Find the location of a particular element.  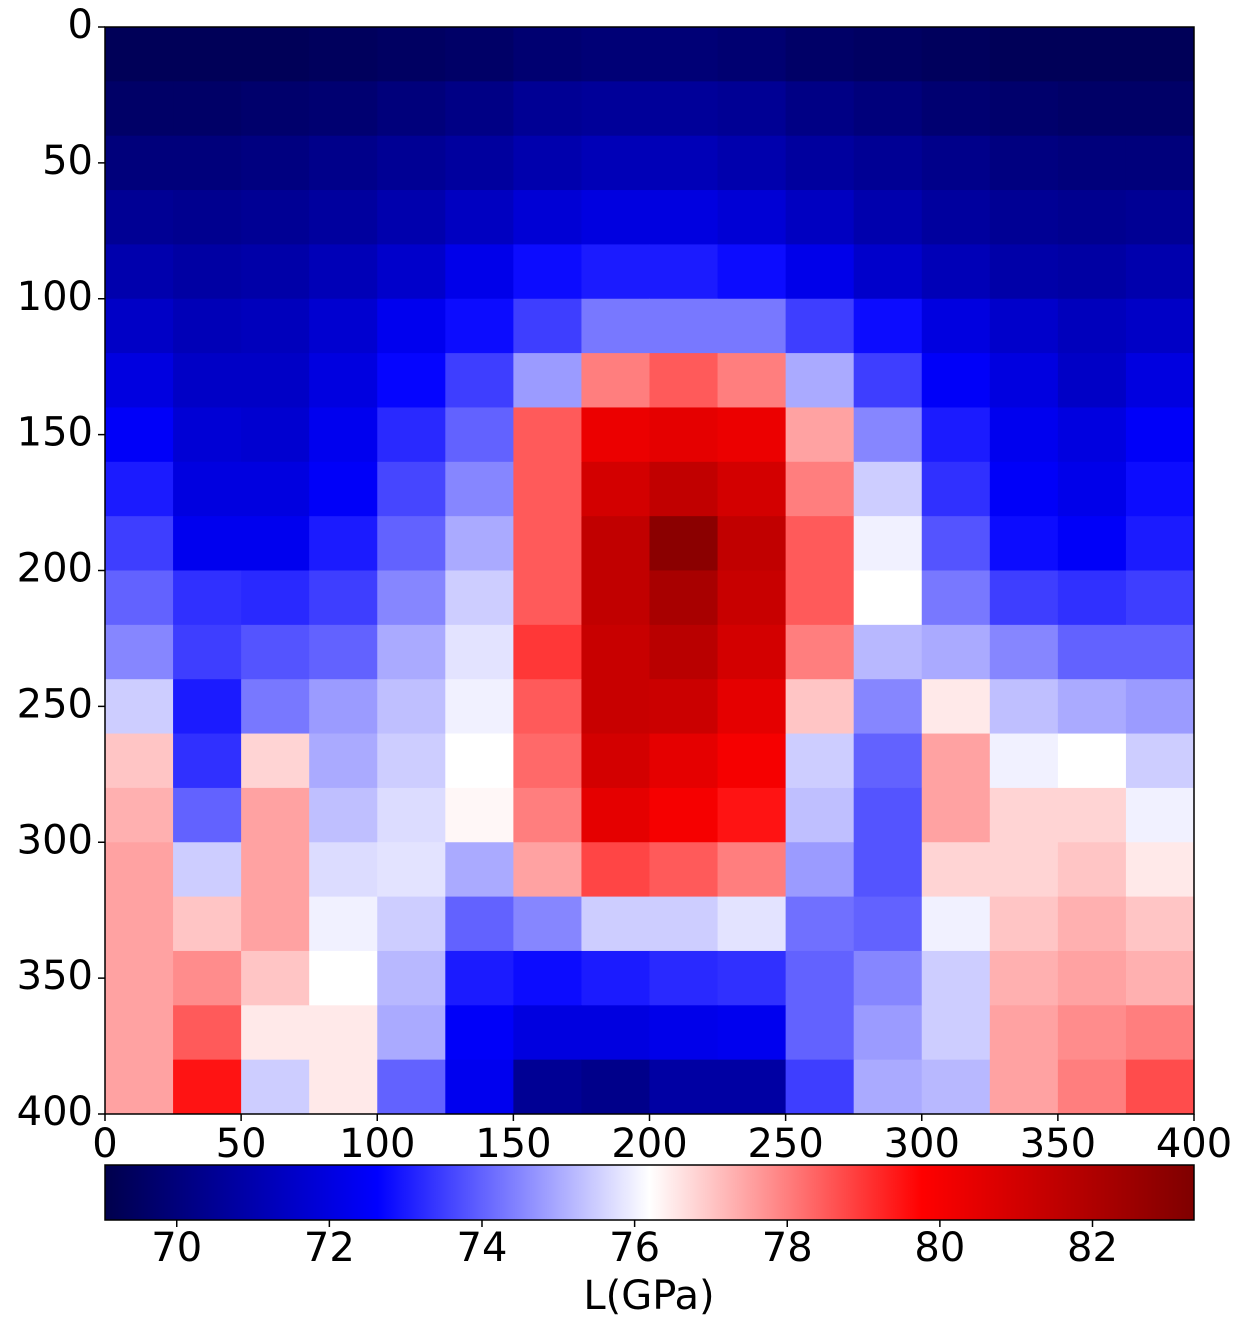

x-tick-label: 400 is located at coordinates (1194, 1144).